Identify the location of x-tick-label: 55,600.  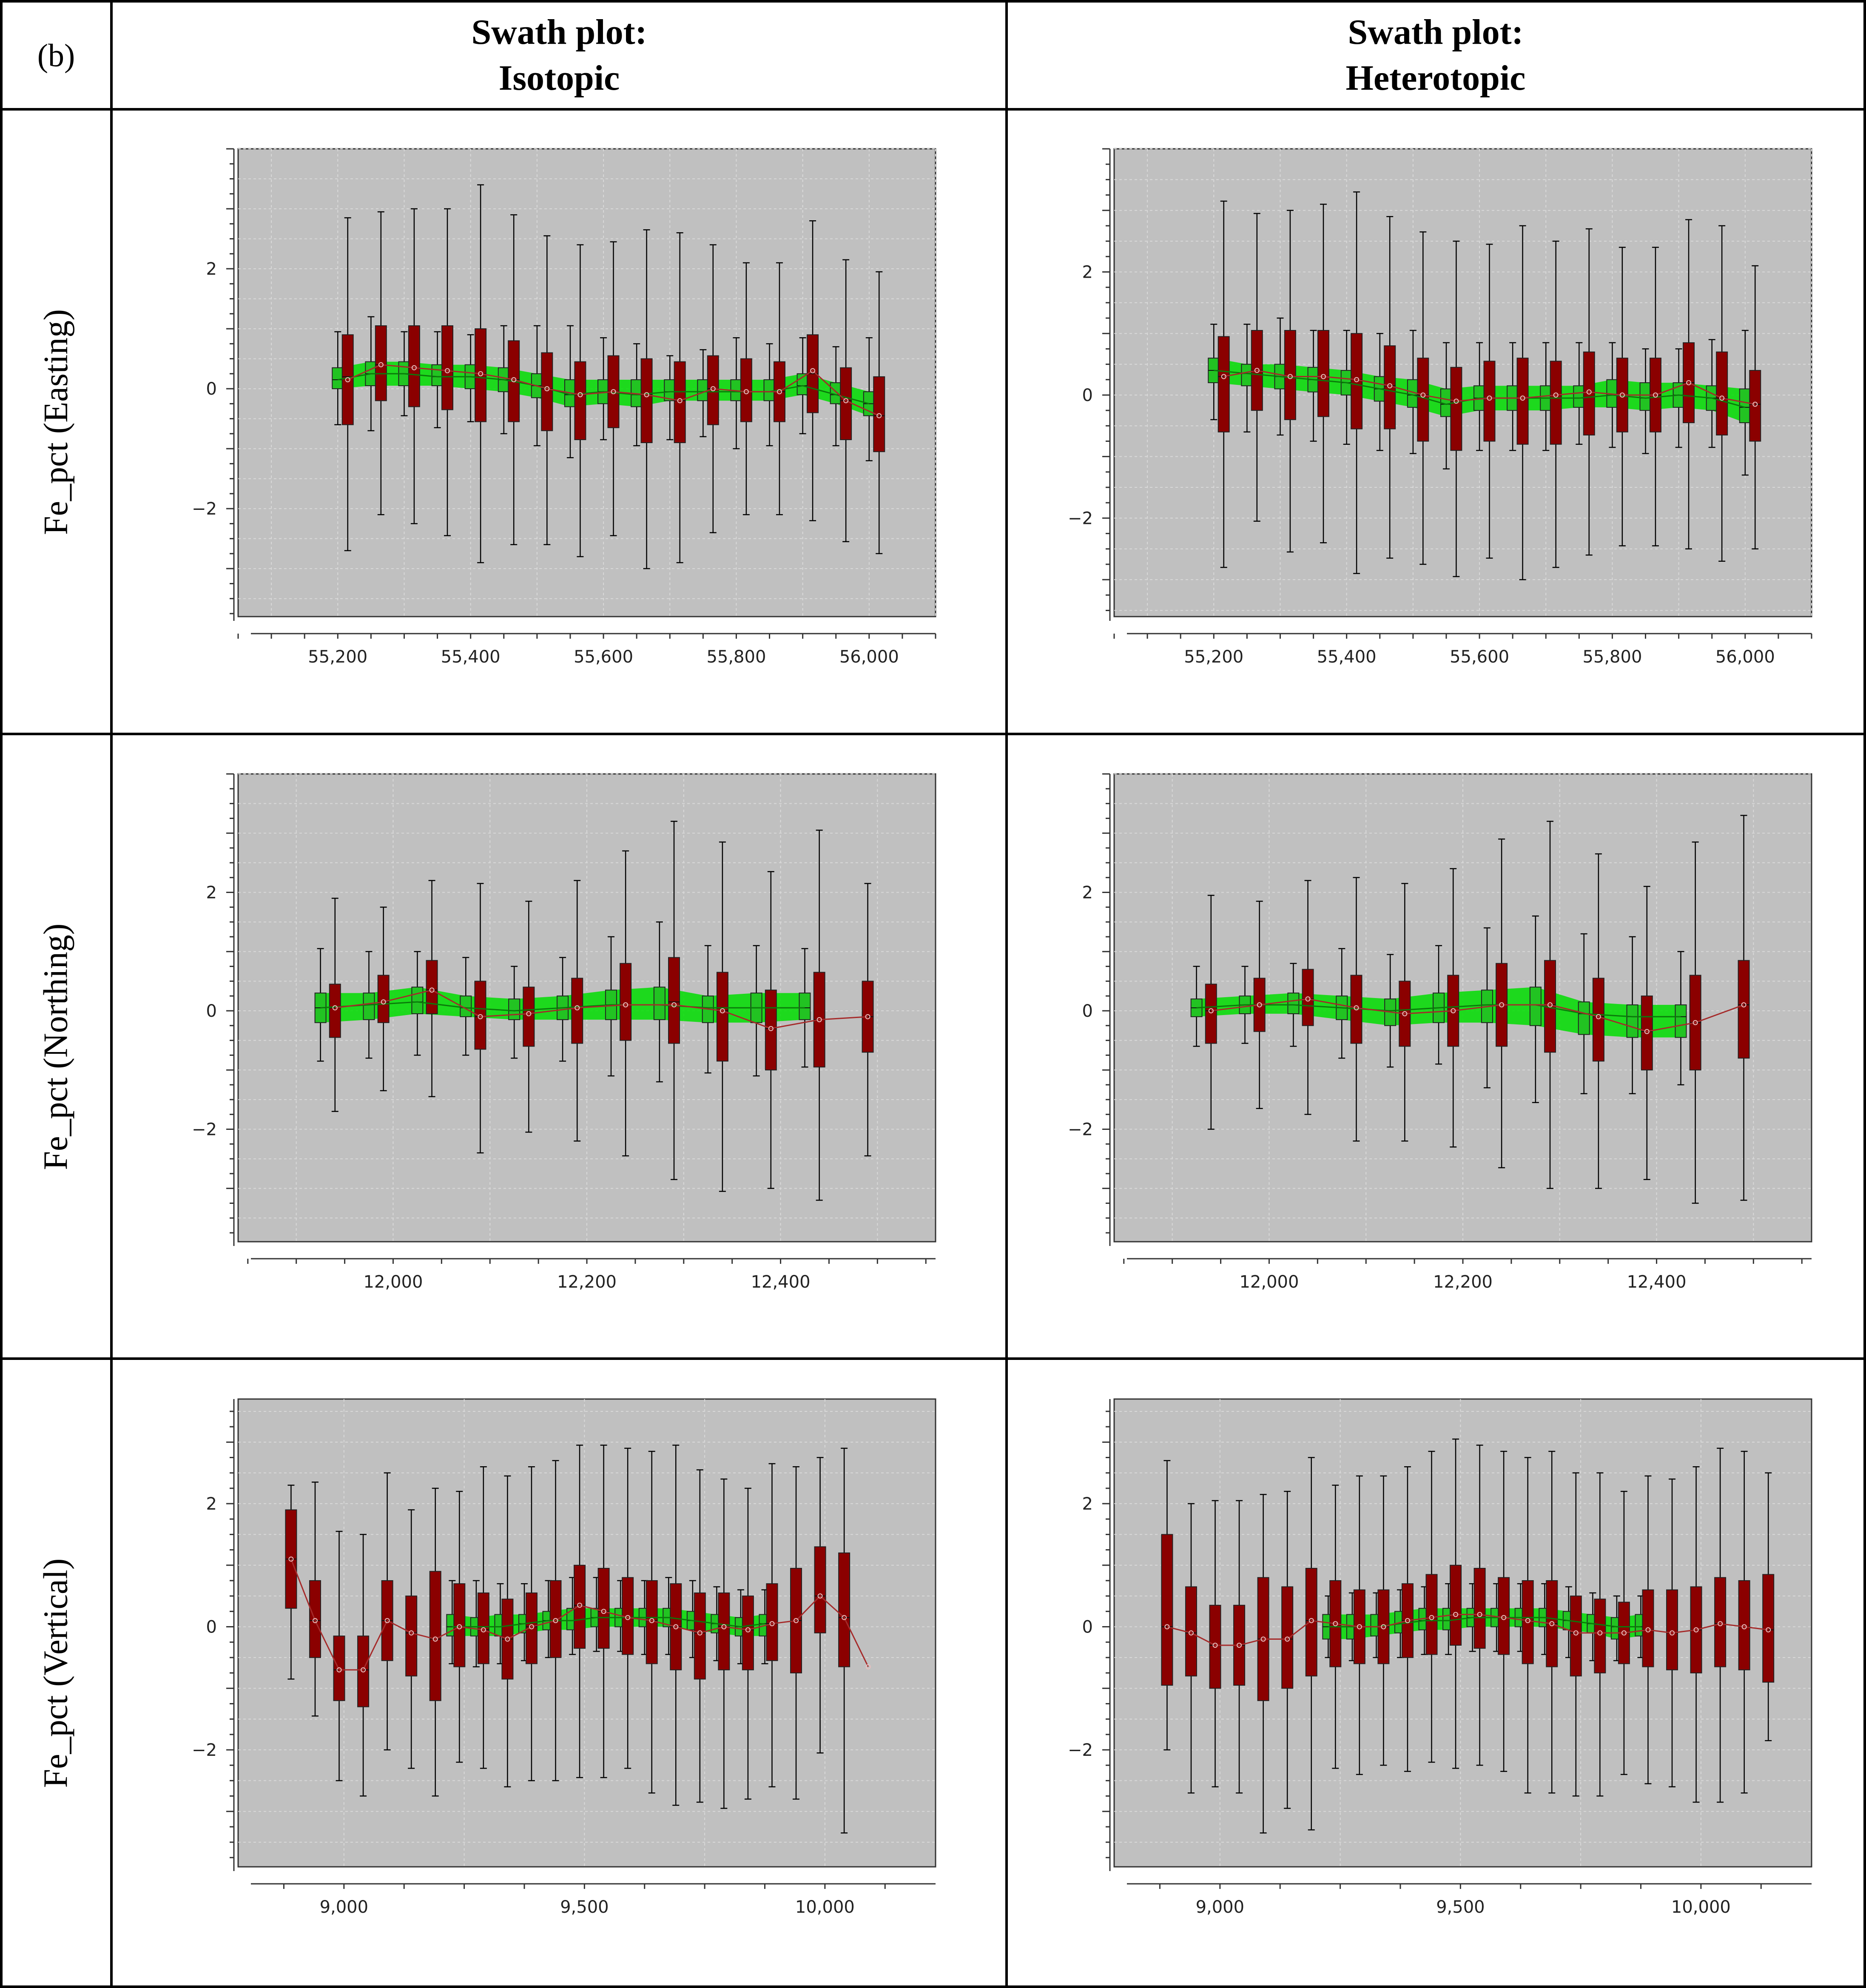
(603, 657).